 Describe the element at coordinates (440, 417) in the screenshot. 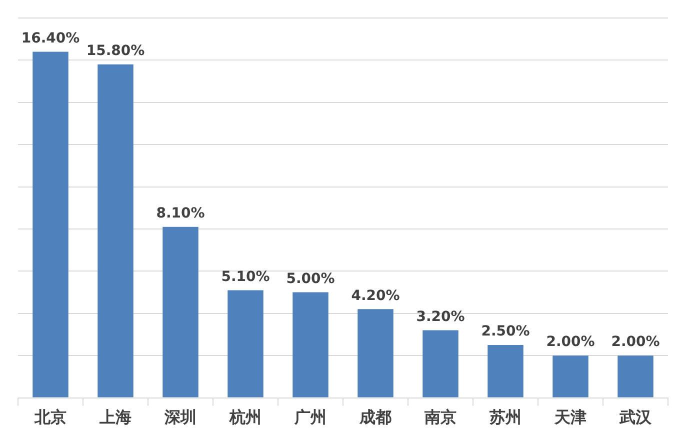

I see `x-tick-label: 南京` at that location.